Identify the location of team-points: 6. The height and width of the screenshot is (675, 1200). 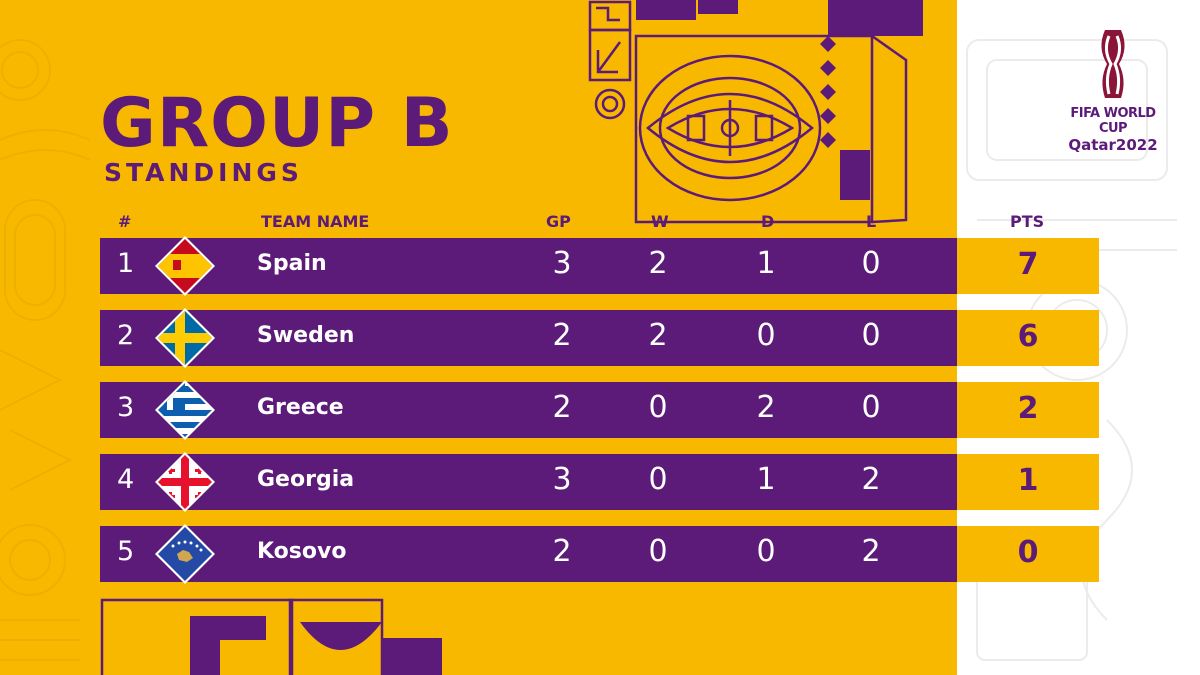
(1028, 336).